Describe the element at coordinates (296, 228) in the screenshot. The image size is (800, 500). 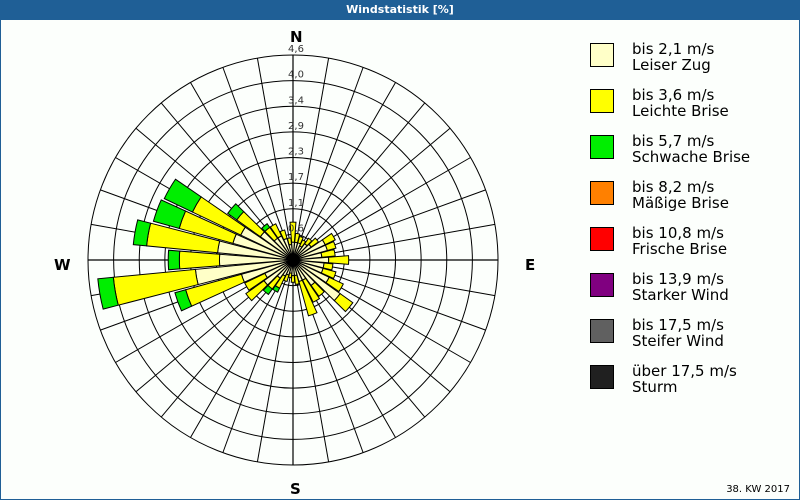
I see `ring-label: 0,6` at that location.